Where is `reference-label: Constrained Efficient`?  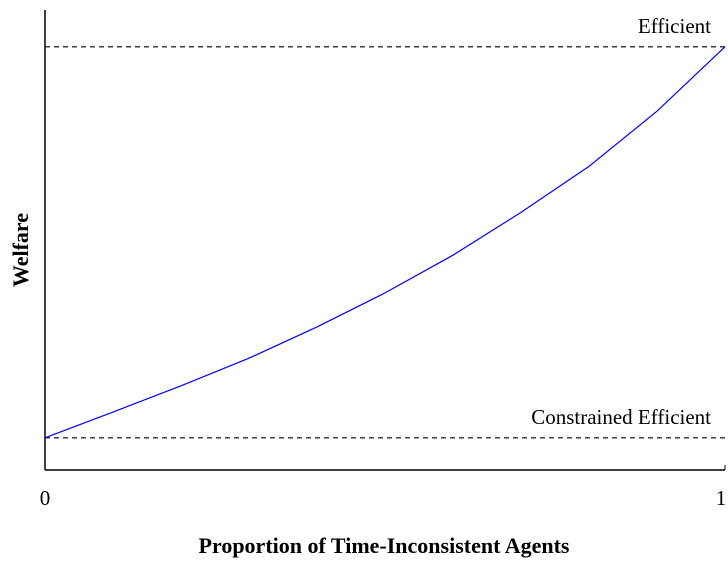
reference-label: Constrained Efficient is located at coordinates (621, 417).